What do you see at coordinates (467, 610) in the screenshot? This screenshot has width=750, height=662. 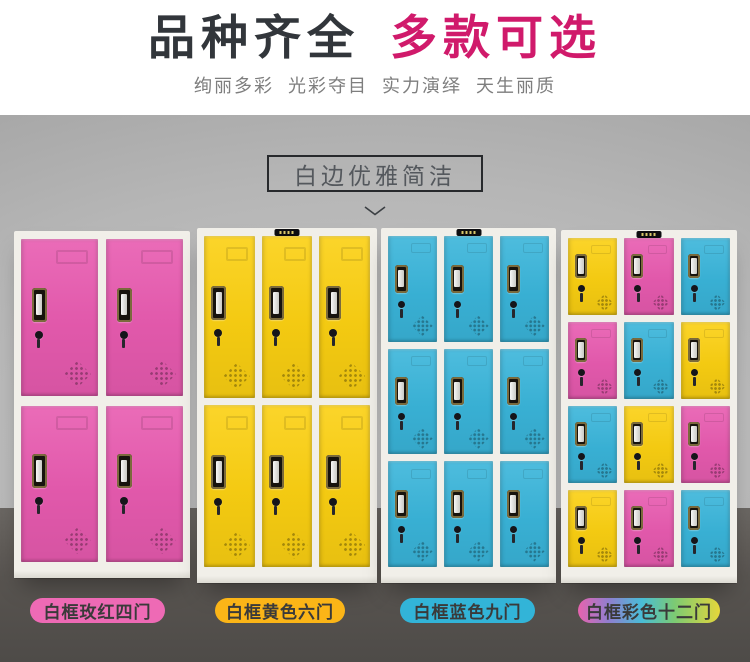 I see `locker-label-pill: 白框蓝色九门` at bounding box center [467, 610].